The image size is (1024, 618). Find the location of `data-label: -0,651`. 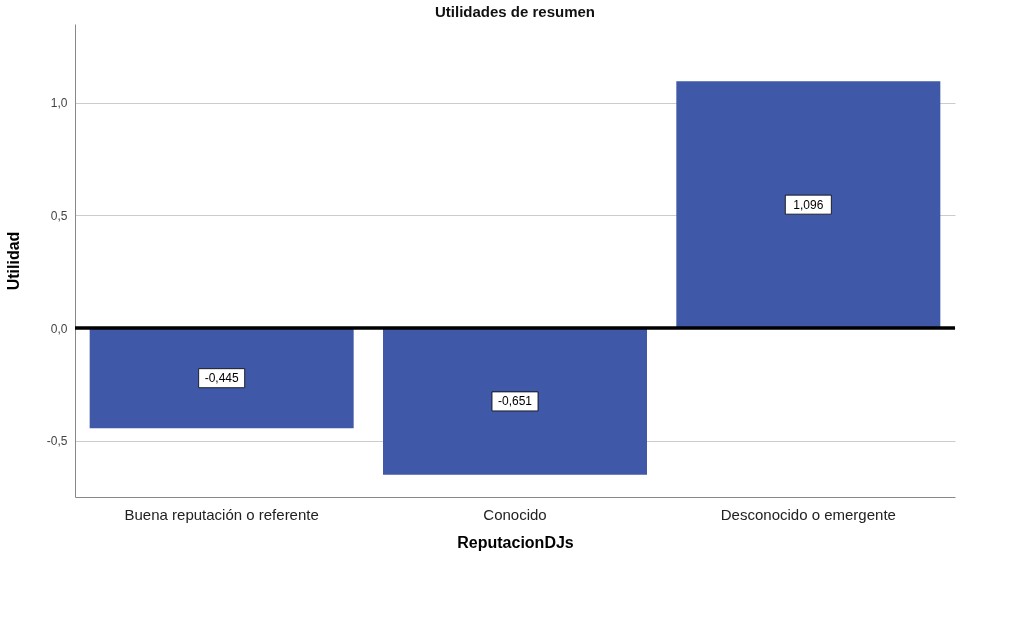

data-label: -0,651 is located at coordinates (515, 401).